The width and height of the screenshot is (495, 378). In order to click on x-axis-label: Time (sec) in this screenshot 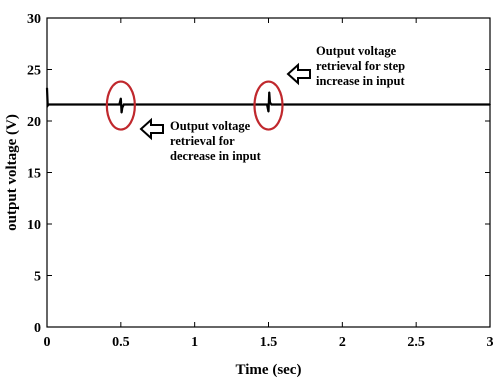, I will do `click(269, 370)`.